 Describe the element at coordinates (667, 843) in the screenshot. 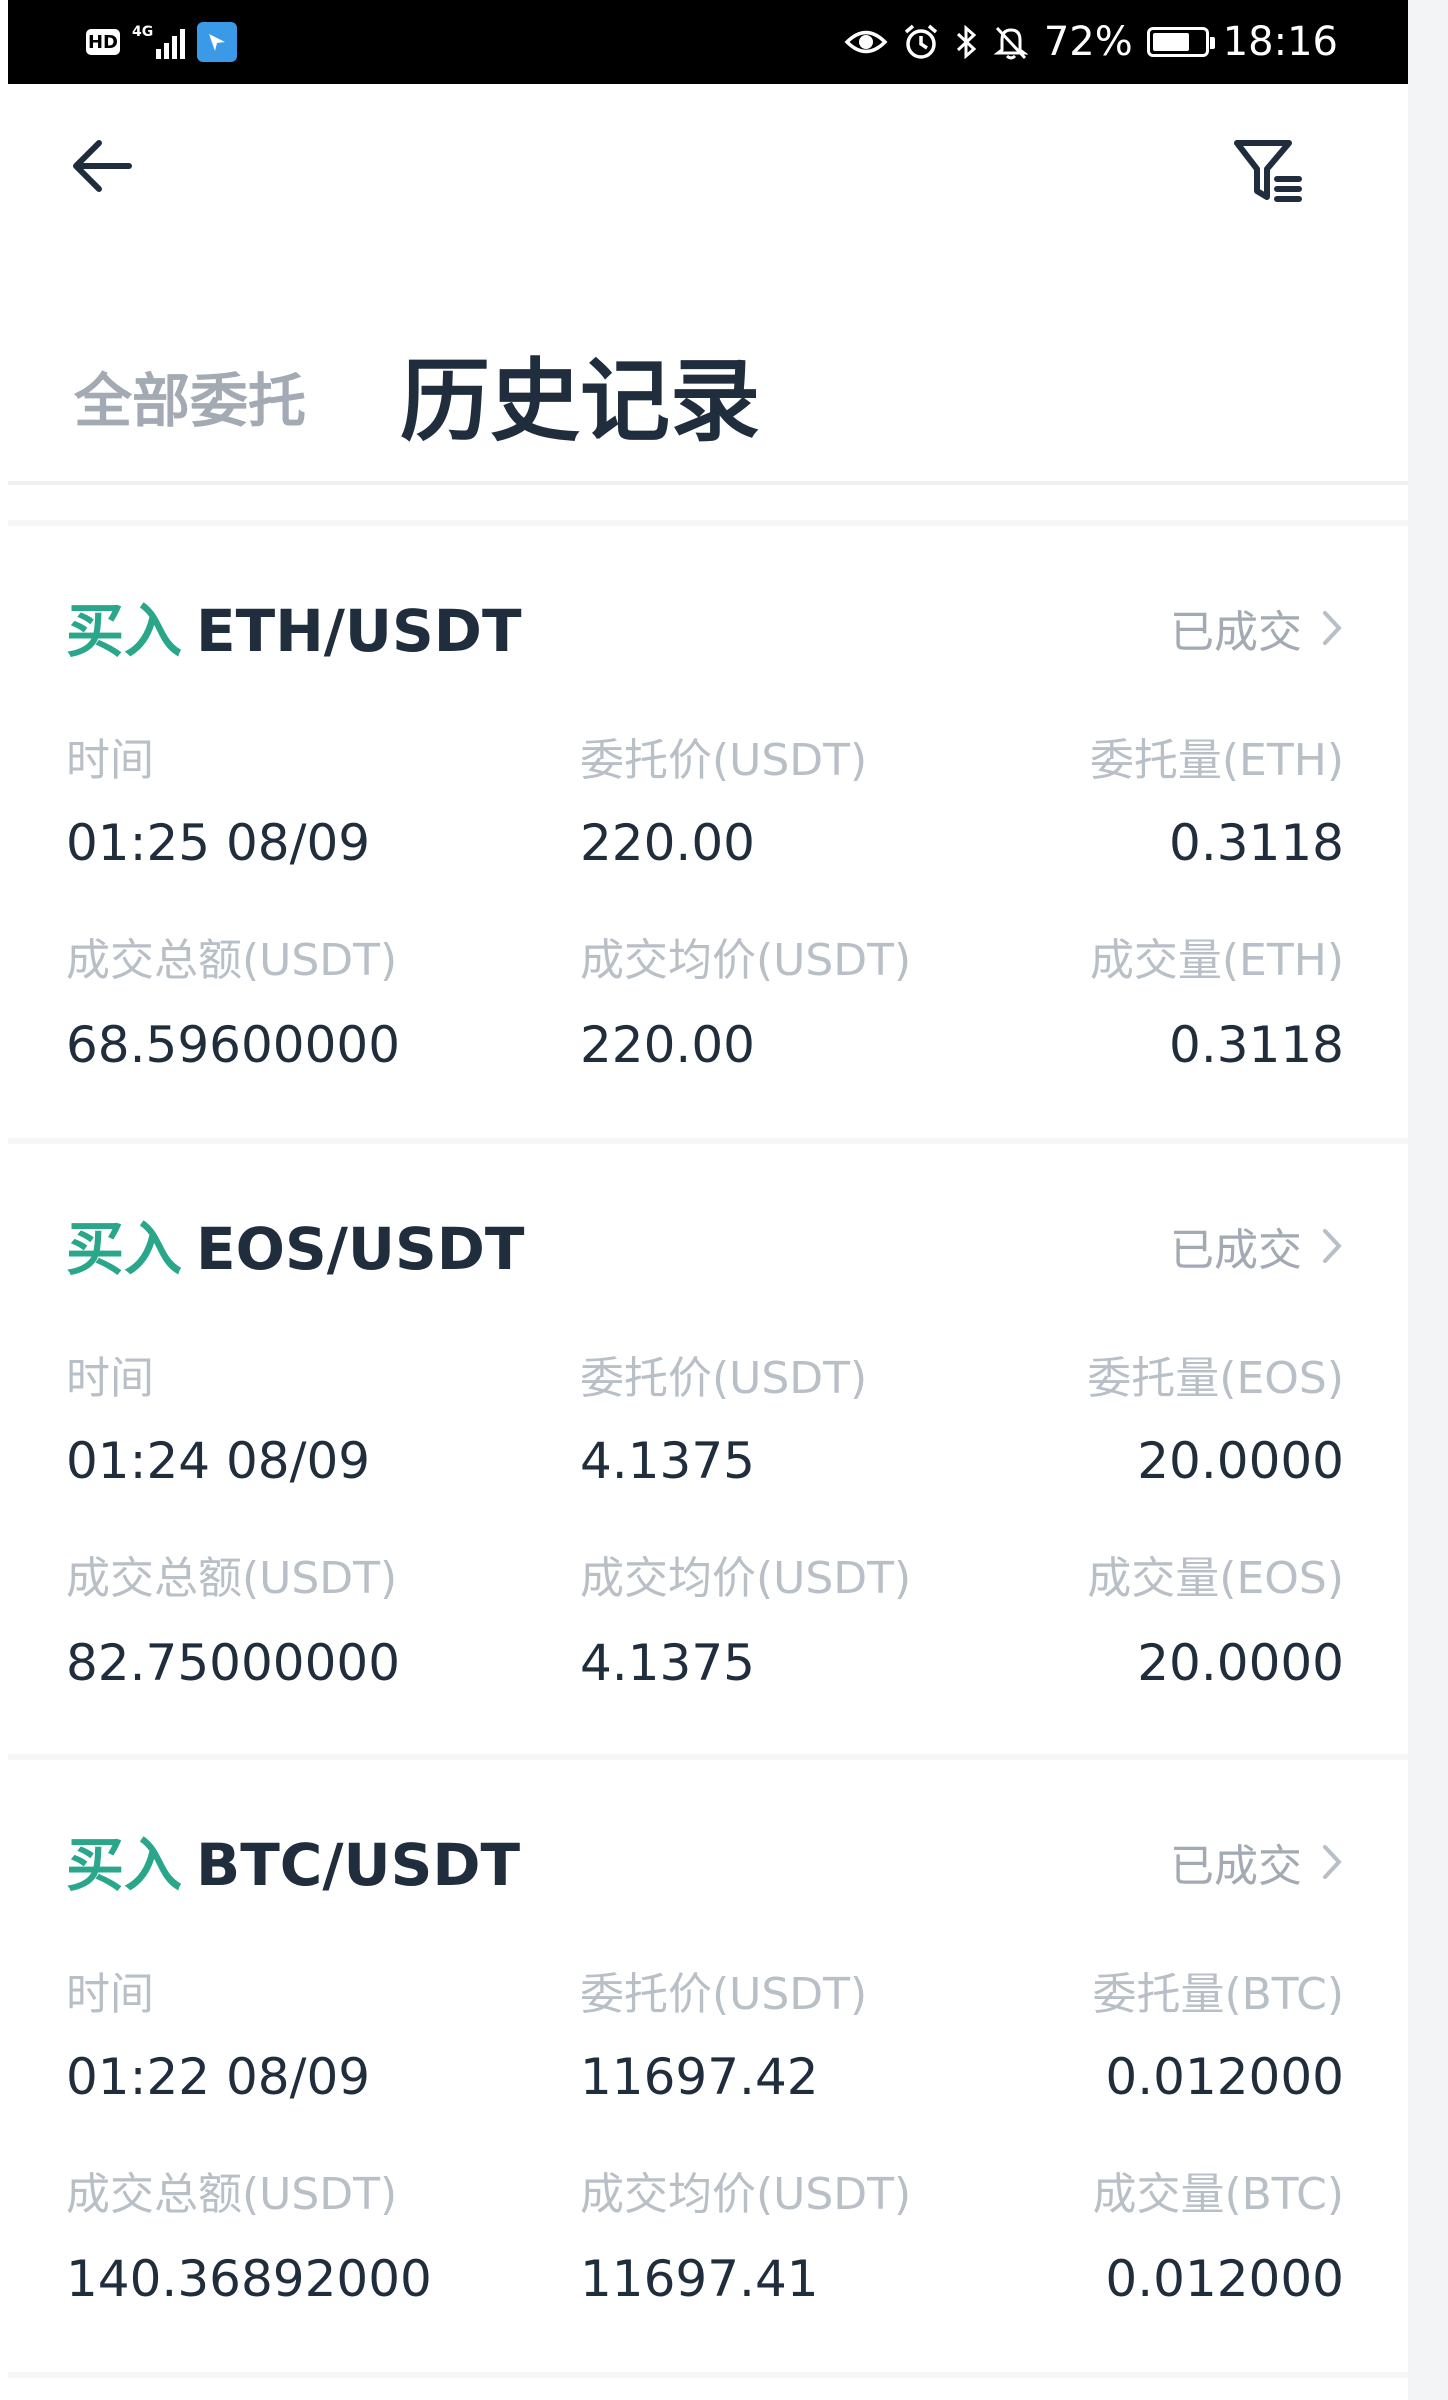

I see `price-value: 220.00` at that location.